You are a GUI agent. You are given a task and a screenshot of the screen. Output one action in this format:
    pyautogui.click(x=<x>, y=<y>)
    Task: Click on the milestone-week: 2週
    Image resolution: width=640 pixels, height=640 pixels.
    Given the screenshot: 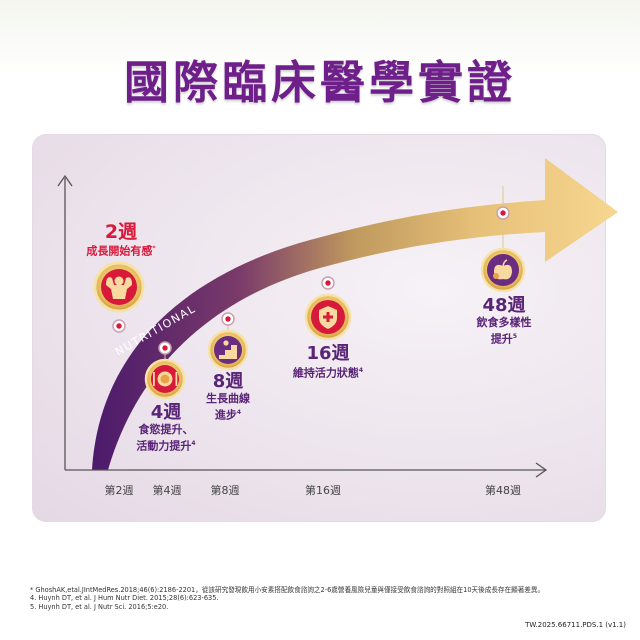 What is the action you would take?
    pyautogui.click(x=121, y=232)
    